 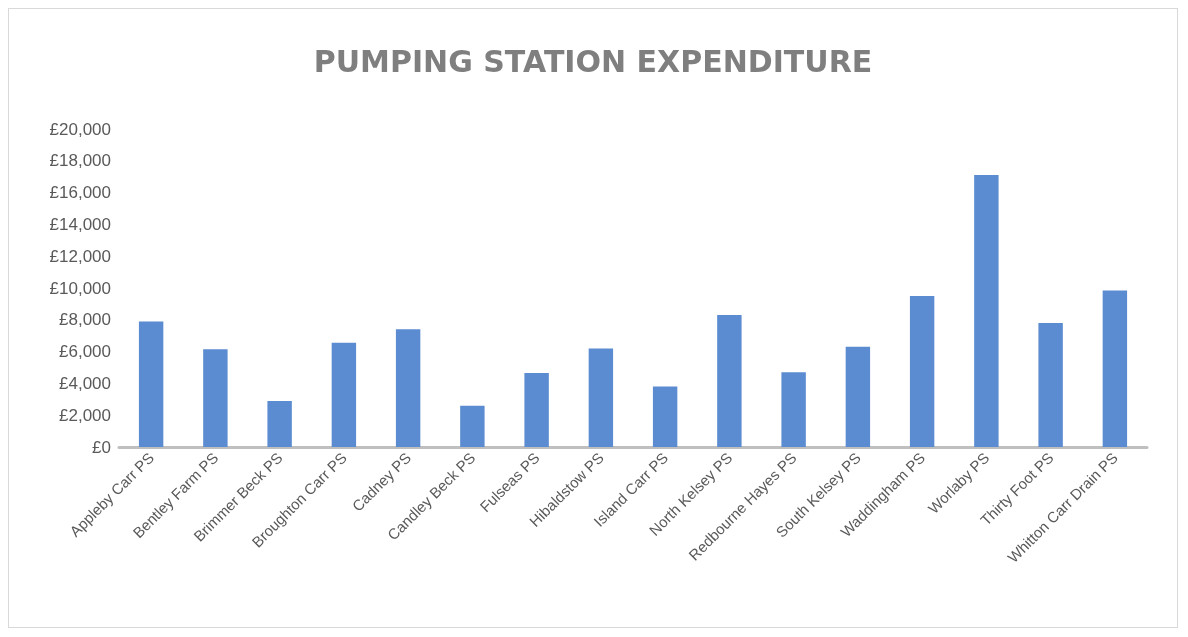 What do you see at coordinates (85, 320) in the screenshot?
I see `y-tick-label: £8,000` at bounding box center [85, 320].